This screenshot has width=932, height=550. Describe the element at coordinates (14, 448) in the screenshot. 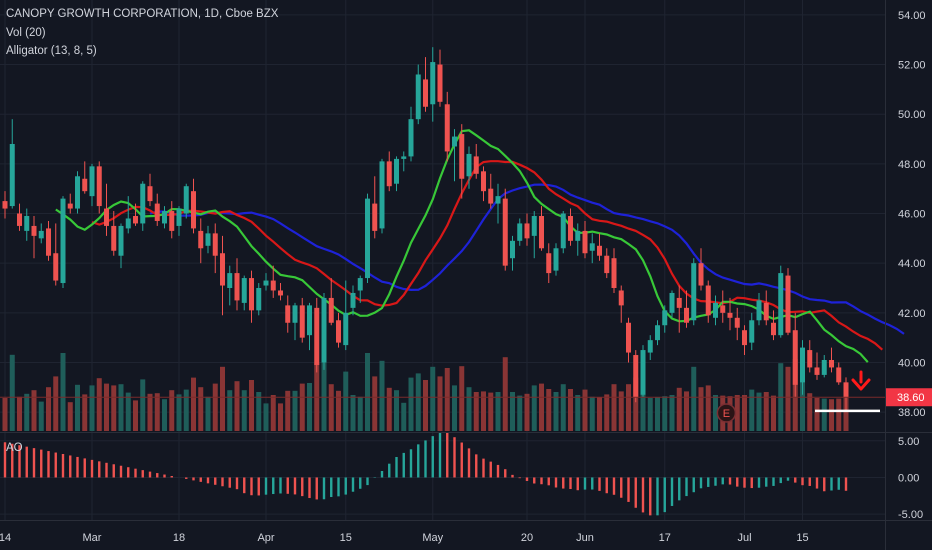

I see `ao-legend: AO` at that location.